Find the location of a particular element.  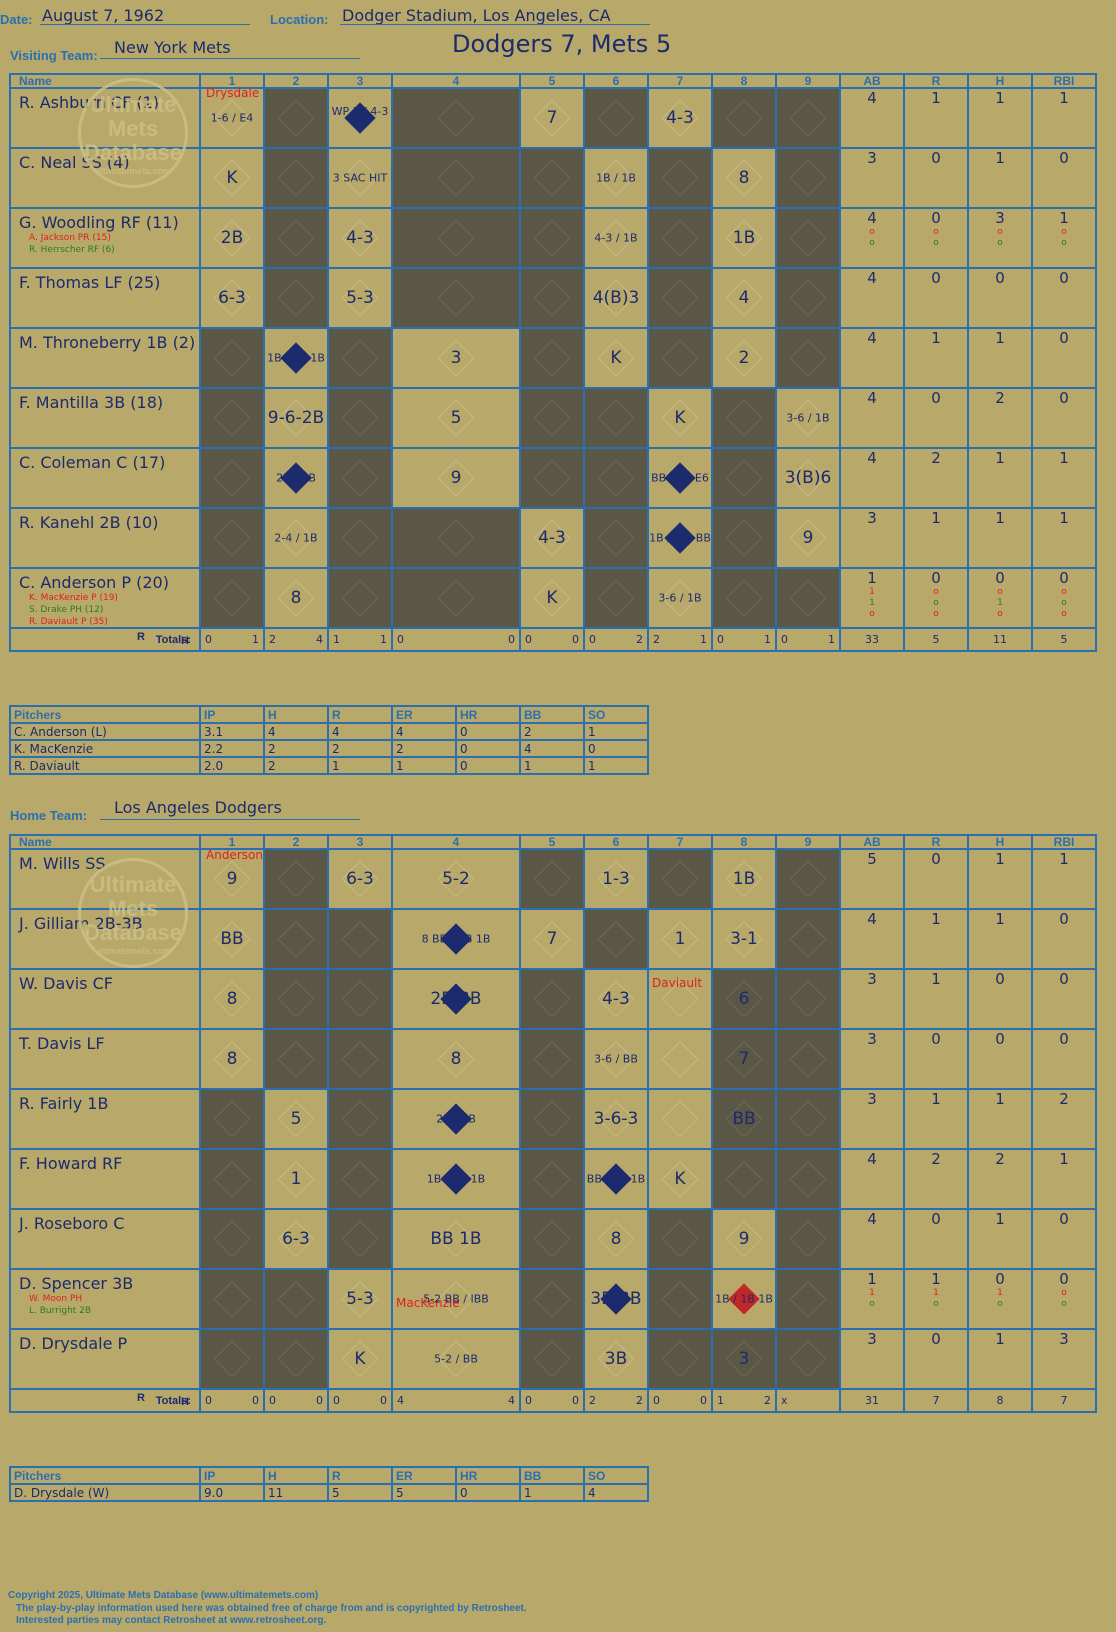

substitute-name: R. Herrscher RF (6) is located at coordinates (72, 250).